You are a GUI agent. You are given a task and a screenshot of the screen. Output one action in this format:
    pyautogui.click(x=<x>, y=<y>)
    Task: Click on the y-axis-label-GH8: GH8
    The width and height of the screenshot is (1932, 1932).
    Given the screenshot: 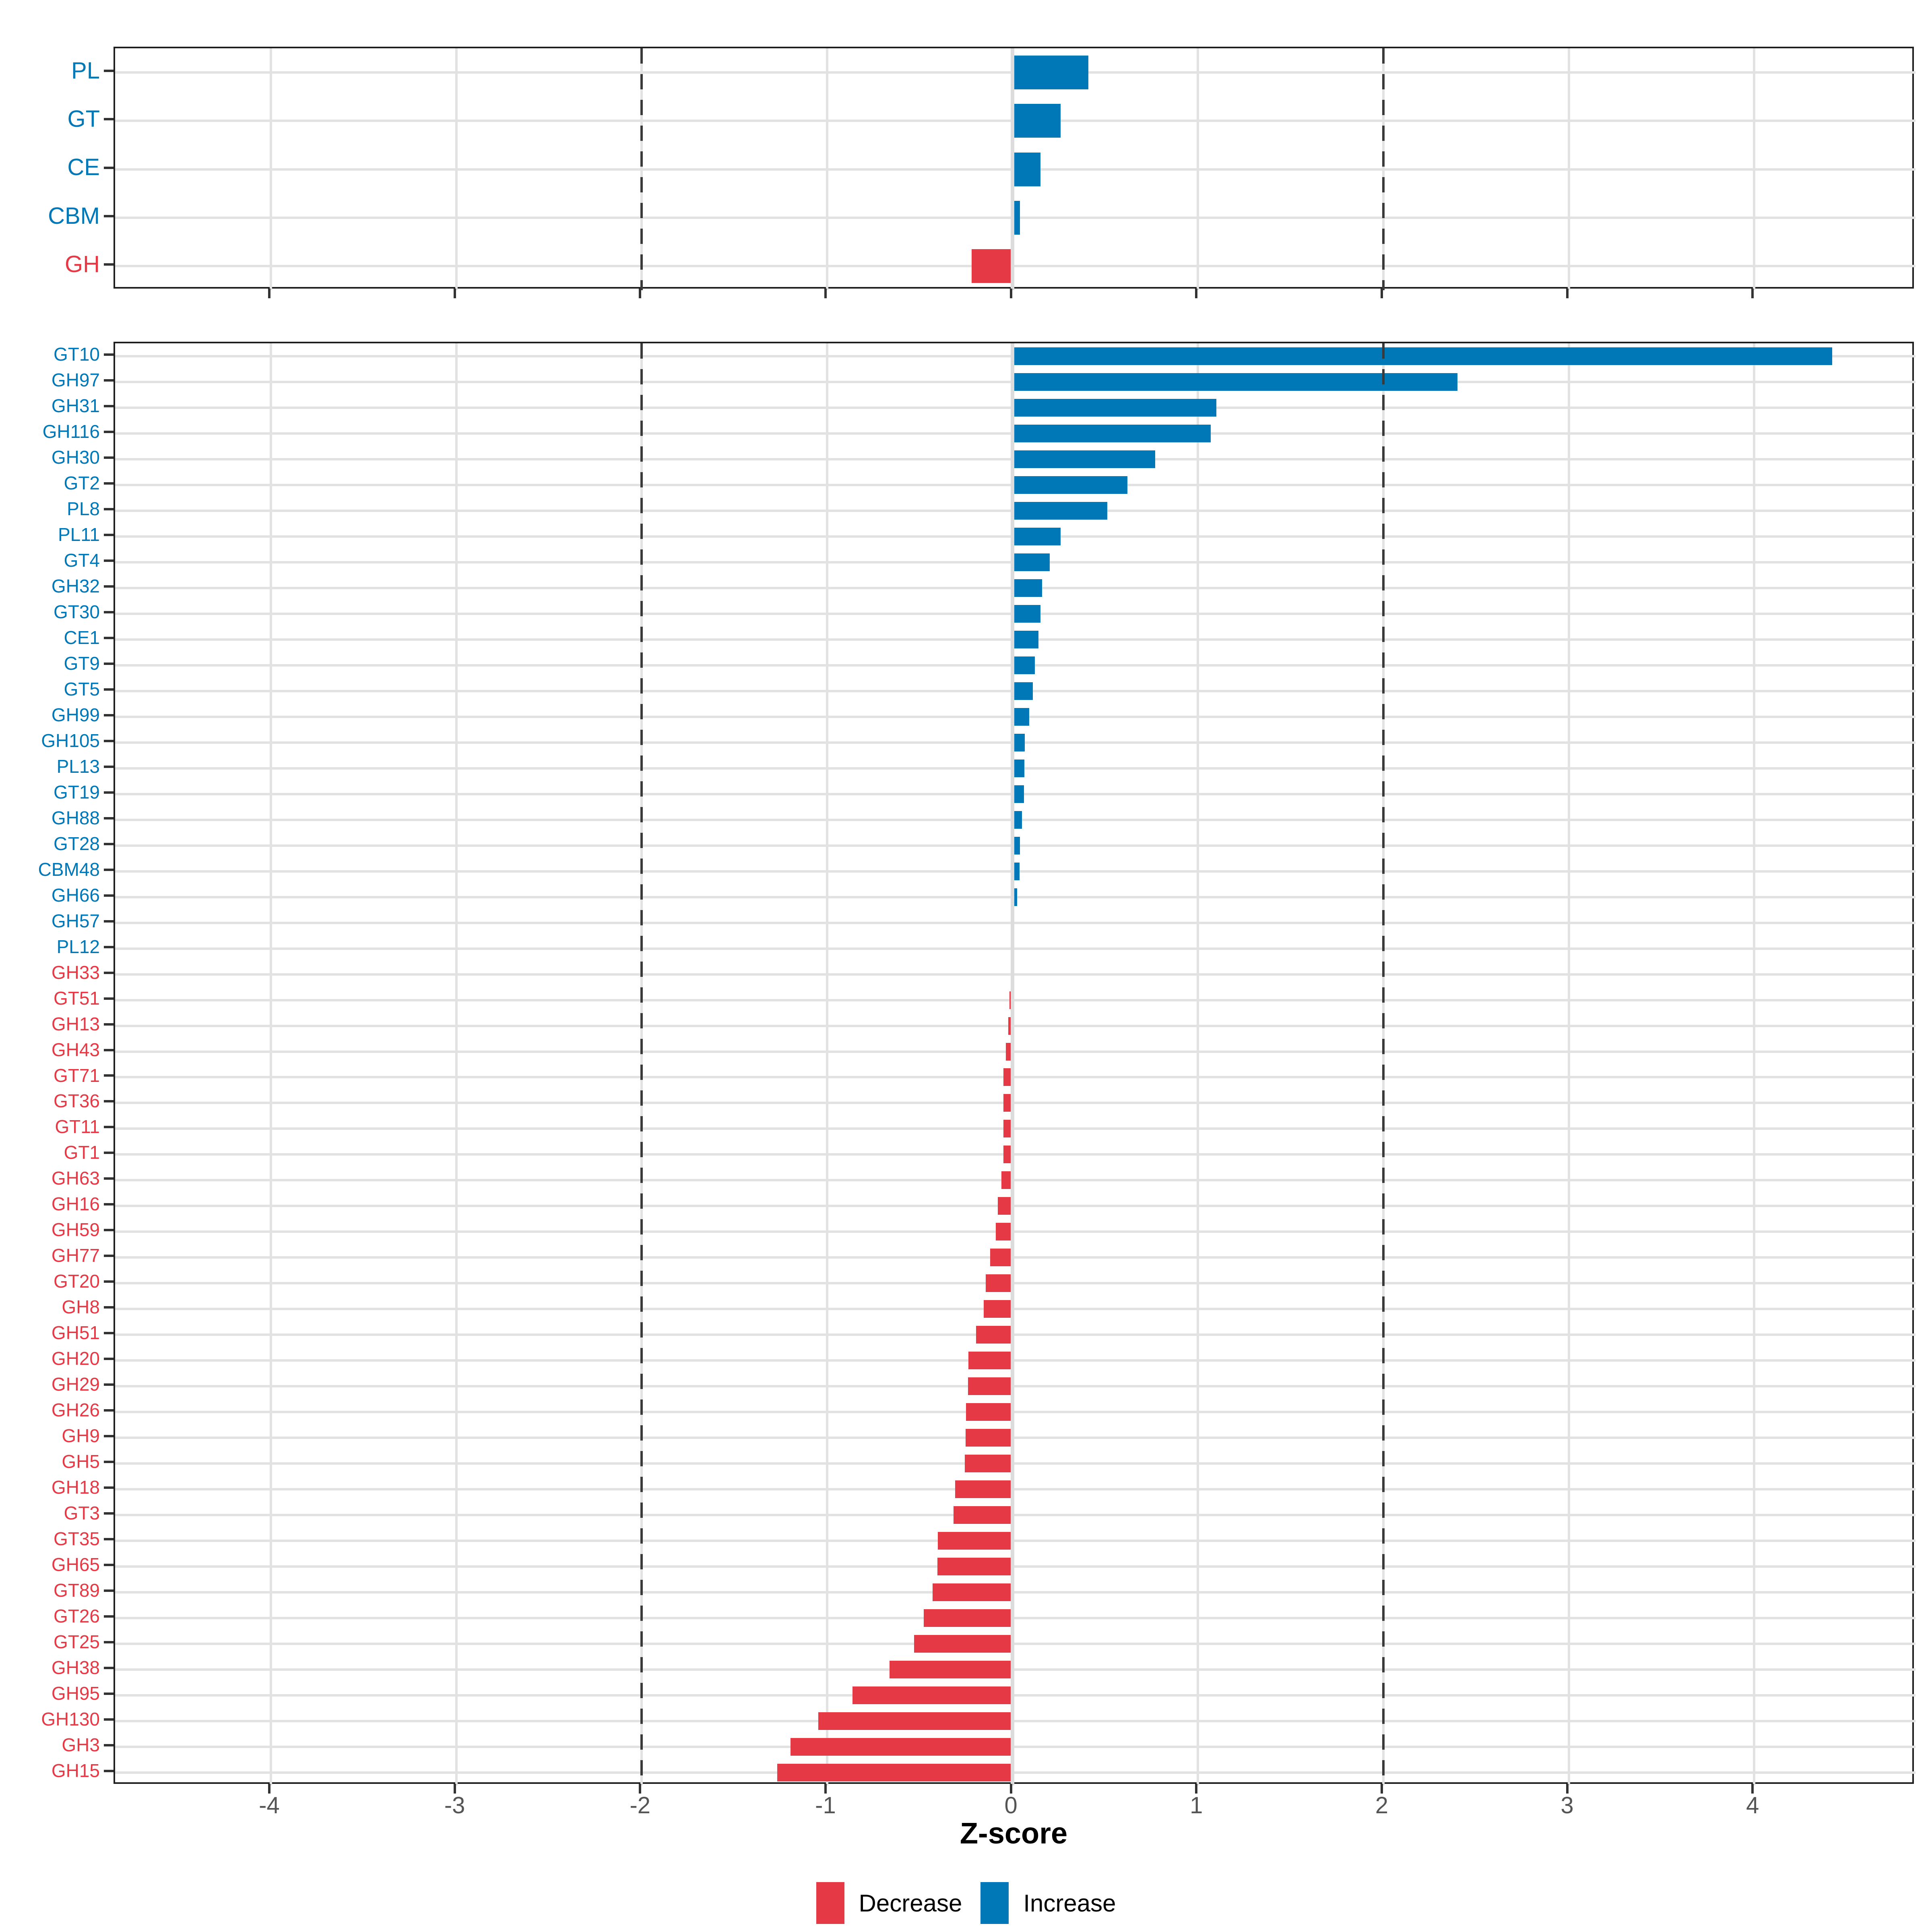 What is the action you would take?
    pyautogui.click(x=81, y=1307)
    